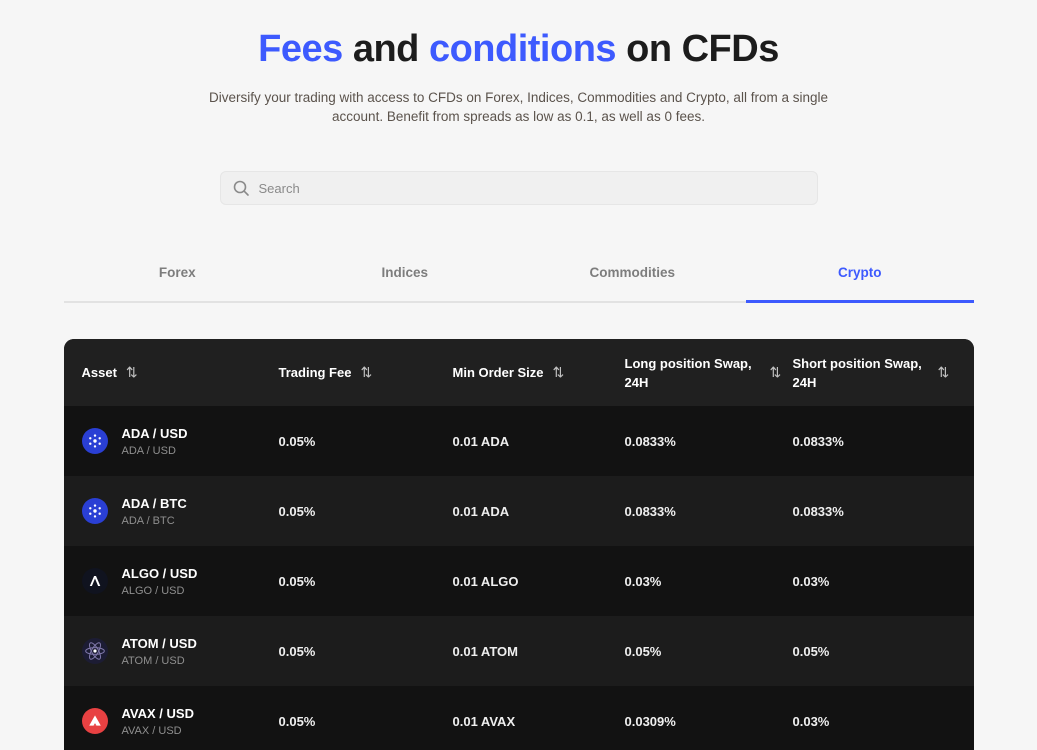 This screenshot has height=750, width=1037. Describe the element at coordinates (643, 581) in the screenshot. I see `long-swap-value: 0.03%` at that location.